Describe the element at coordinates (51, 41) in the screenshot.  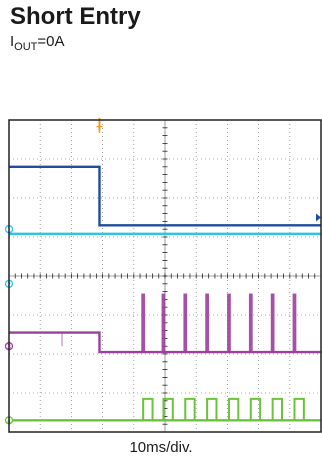
I see `condition-value: =0A` at that location.